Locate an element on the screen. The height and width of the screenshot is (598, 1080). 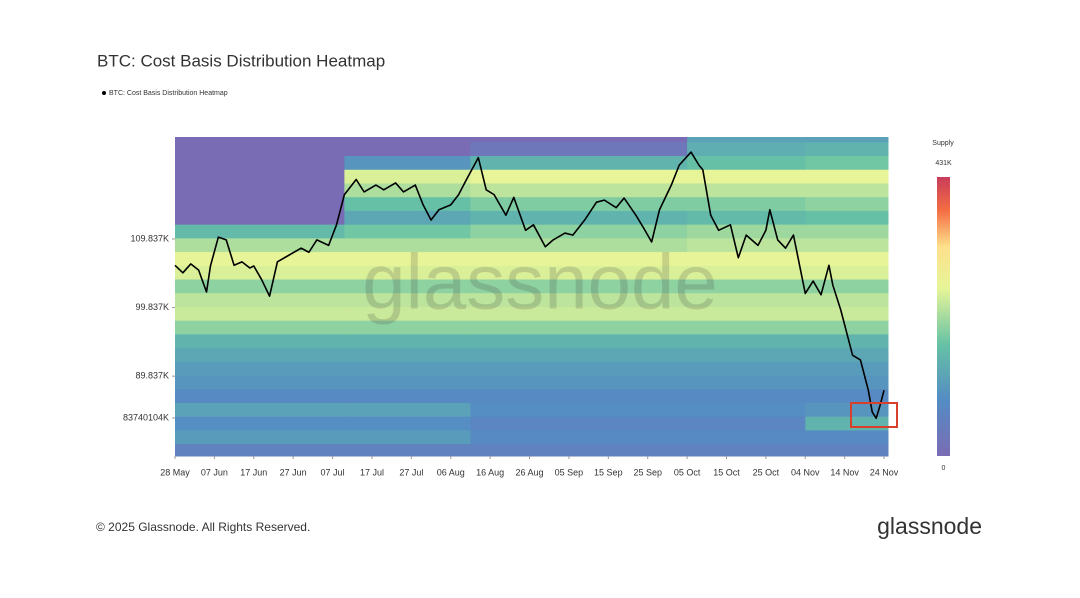
y-tick-label: 83740104K is located at coordinates (146, 417).